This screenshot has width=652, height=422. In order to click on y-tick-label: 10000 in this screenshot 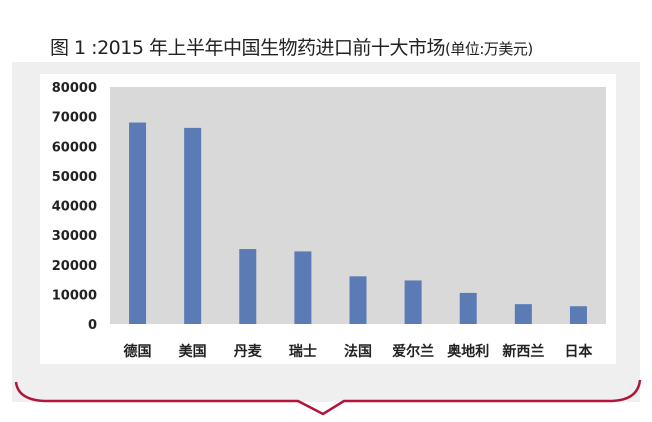, I will do `click(74, 295)`.